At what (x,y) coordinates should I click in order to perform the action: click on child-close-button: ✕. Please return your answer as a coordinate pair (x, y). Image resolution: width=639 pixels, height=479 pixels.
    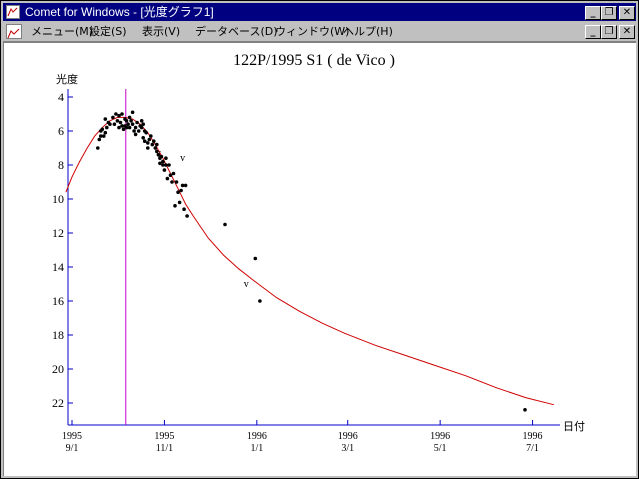
    Looking at the image, I should click on (627, 32).